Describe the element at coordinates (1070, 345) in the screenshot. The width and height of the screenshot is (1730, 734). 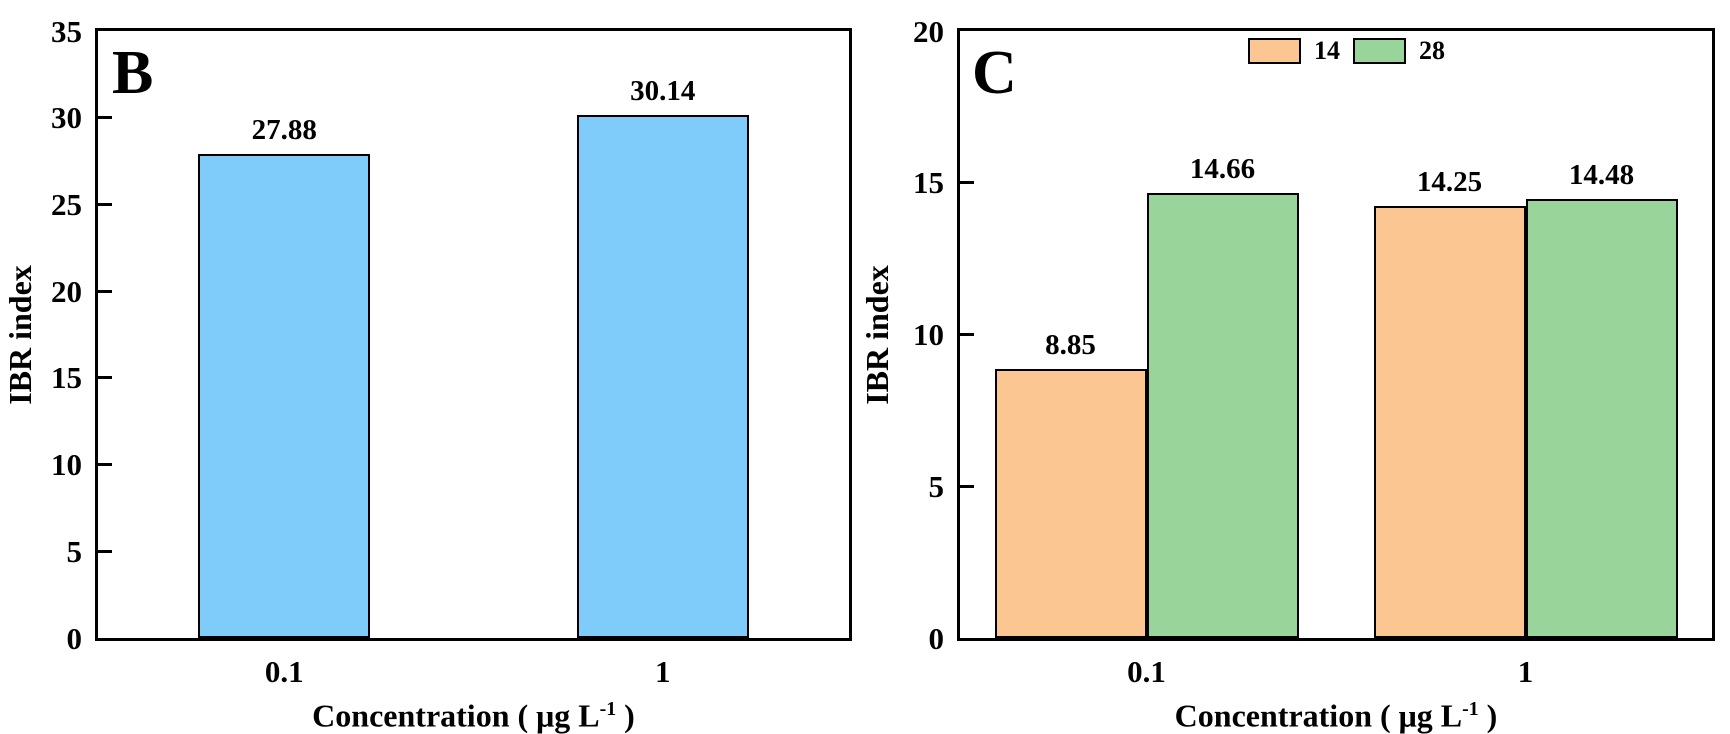
I see `bar-value-label: 8.85` at that location.